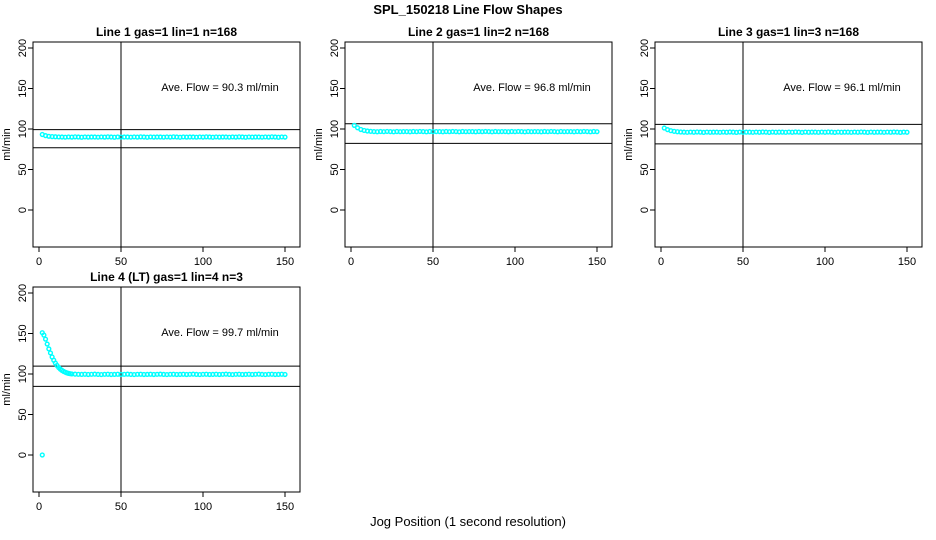 This screenshot has height=540, width=936. I want to click on line-2-plot: 0 50 100 150 0 50 100 150 200 ml/min, so click(463, 153).